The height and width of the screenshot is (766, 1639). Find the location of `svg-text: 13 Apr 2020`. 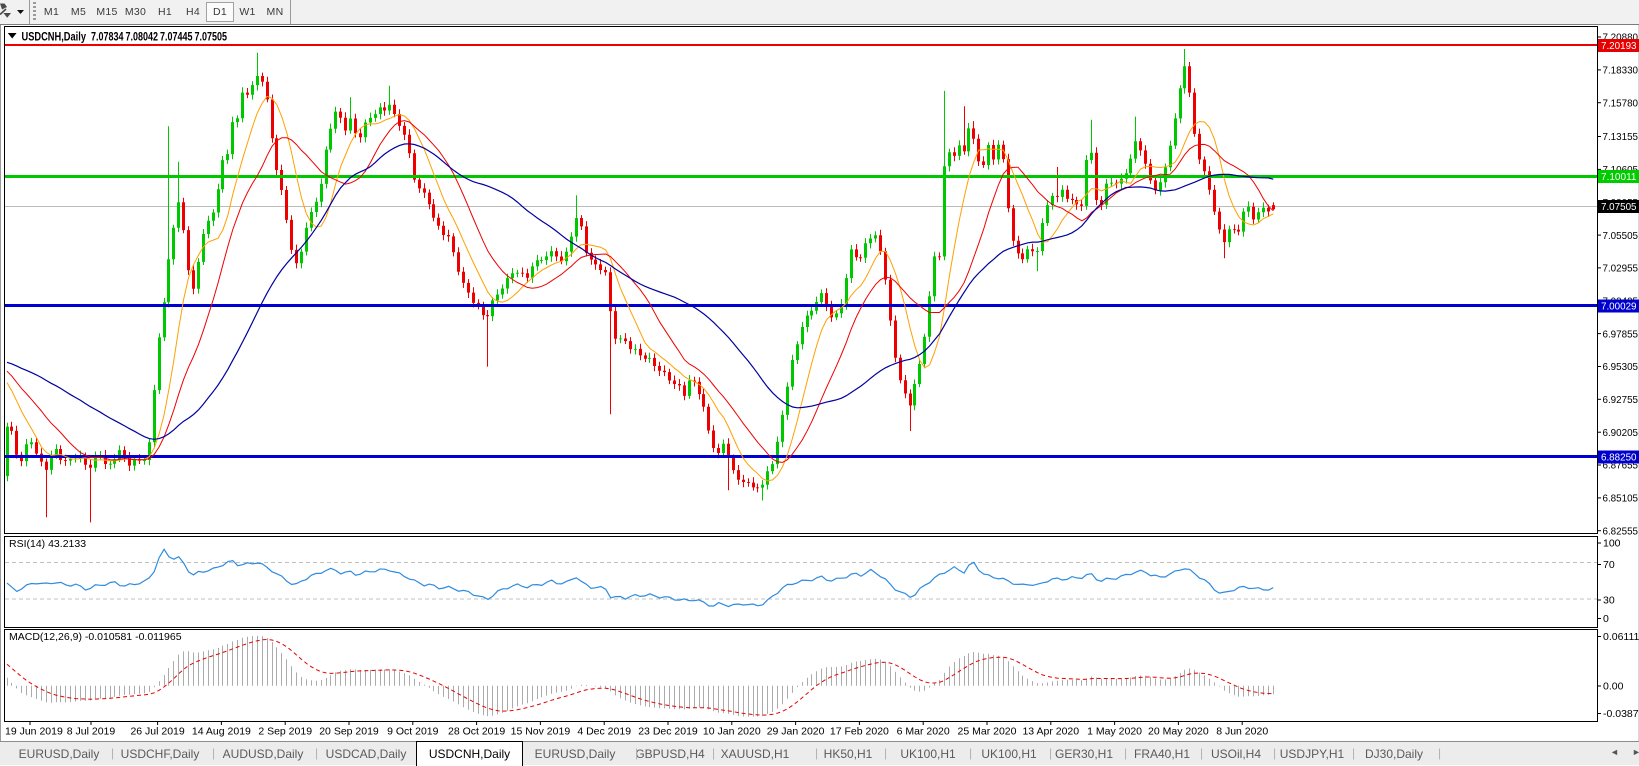

svg-text: 13 Apr 2020 is located at coordinates (1050, 732).